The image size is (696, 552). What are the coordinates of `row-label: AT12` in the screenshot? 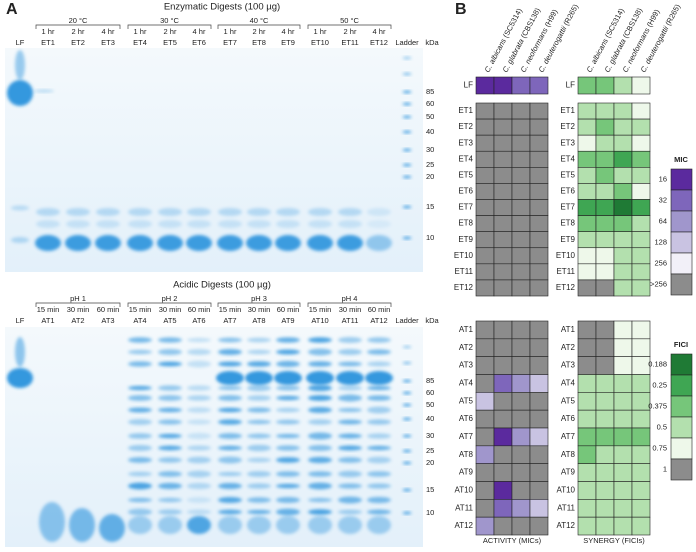 It's located at (565, 525).